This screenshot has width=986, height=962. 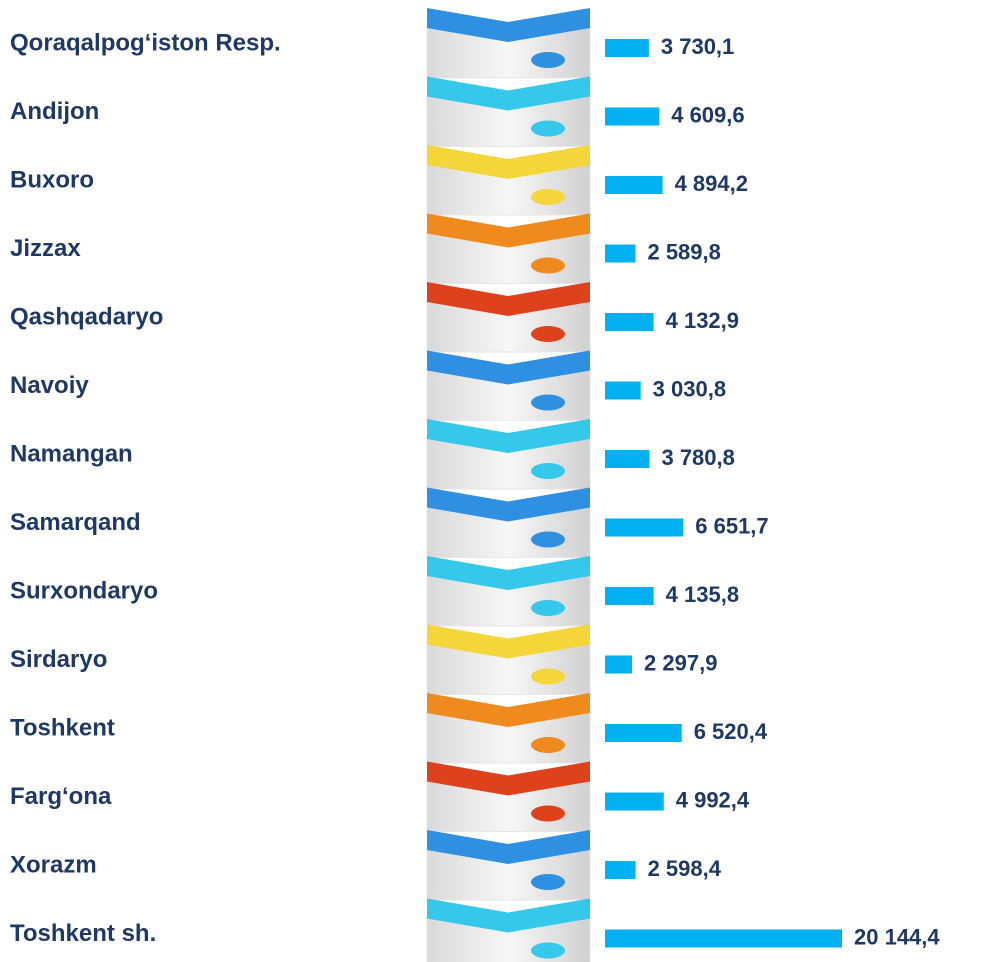 What do you see at coordinates (52, 179) in the screenshot?
I see `category-label: Buxoro` at bounding box center [52, 179].